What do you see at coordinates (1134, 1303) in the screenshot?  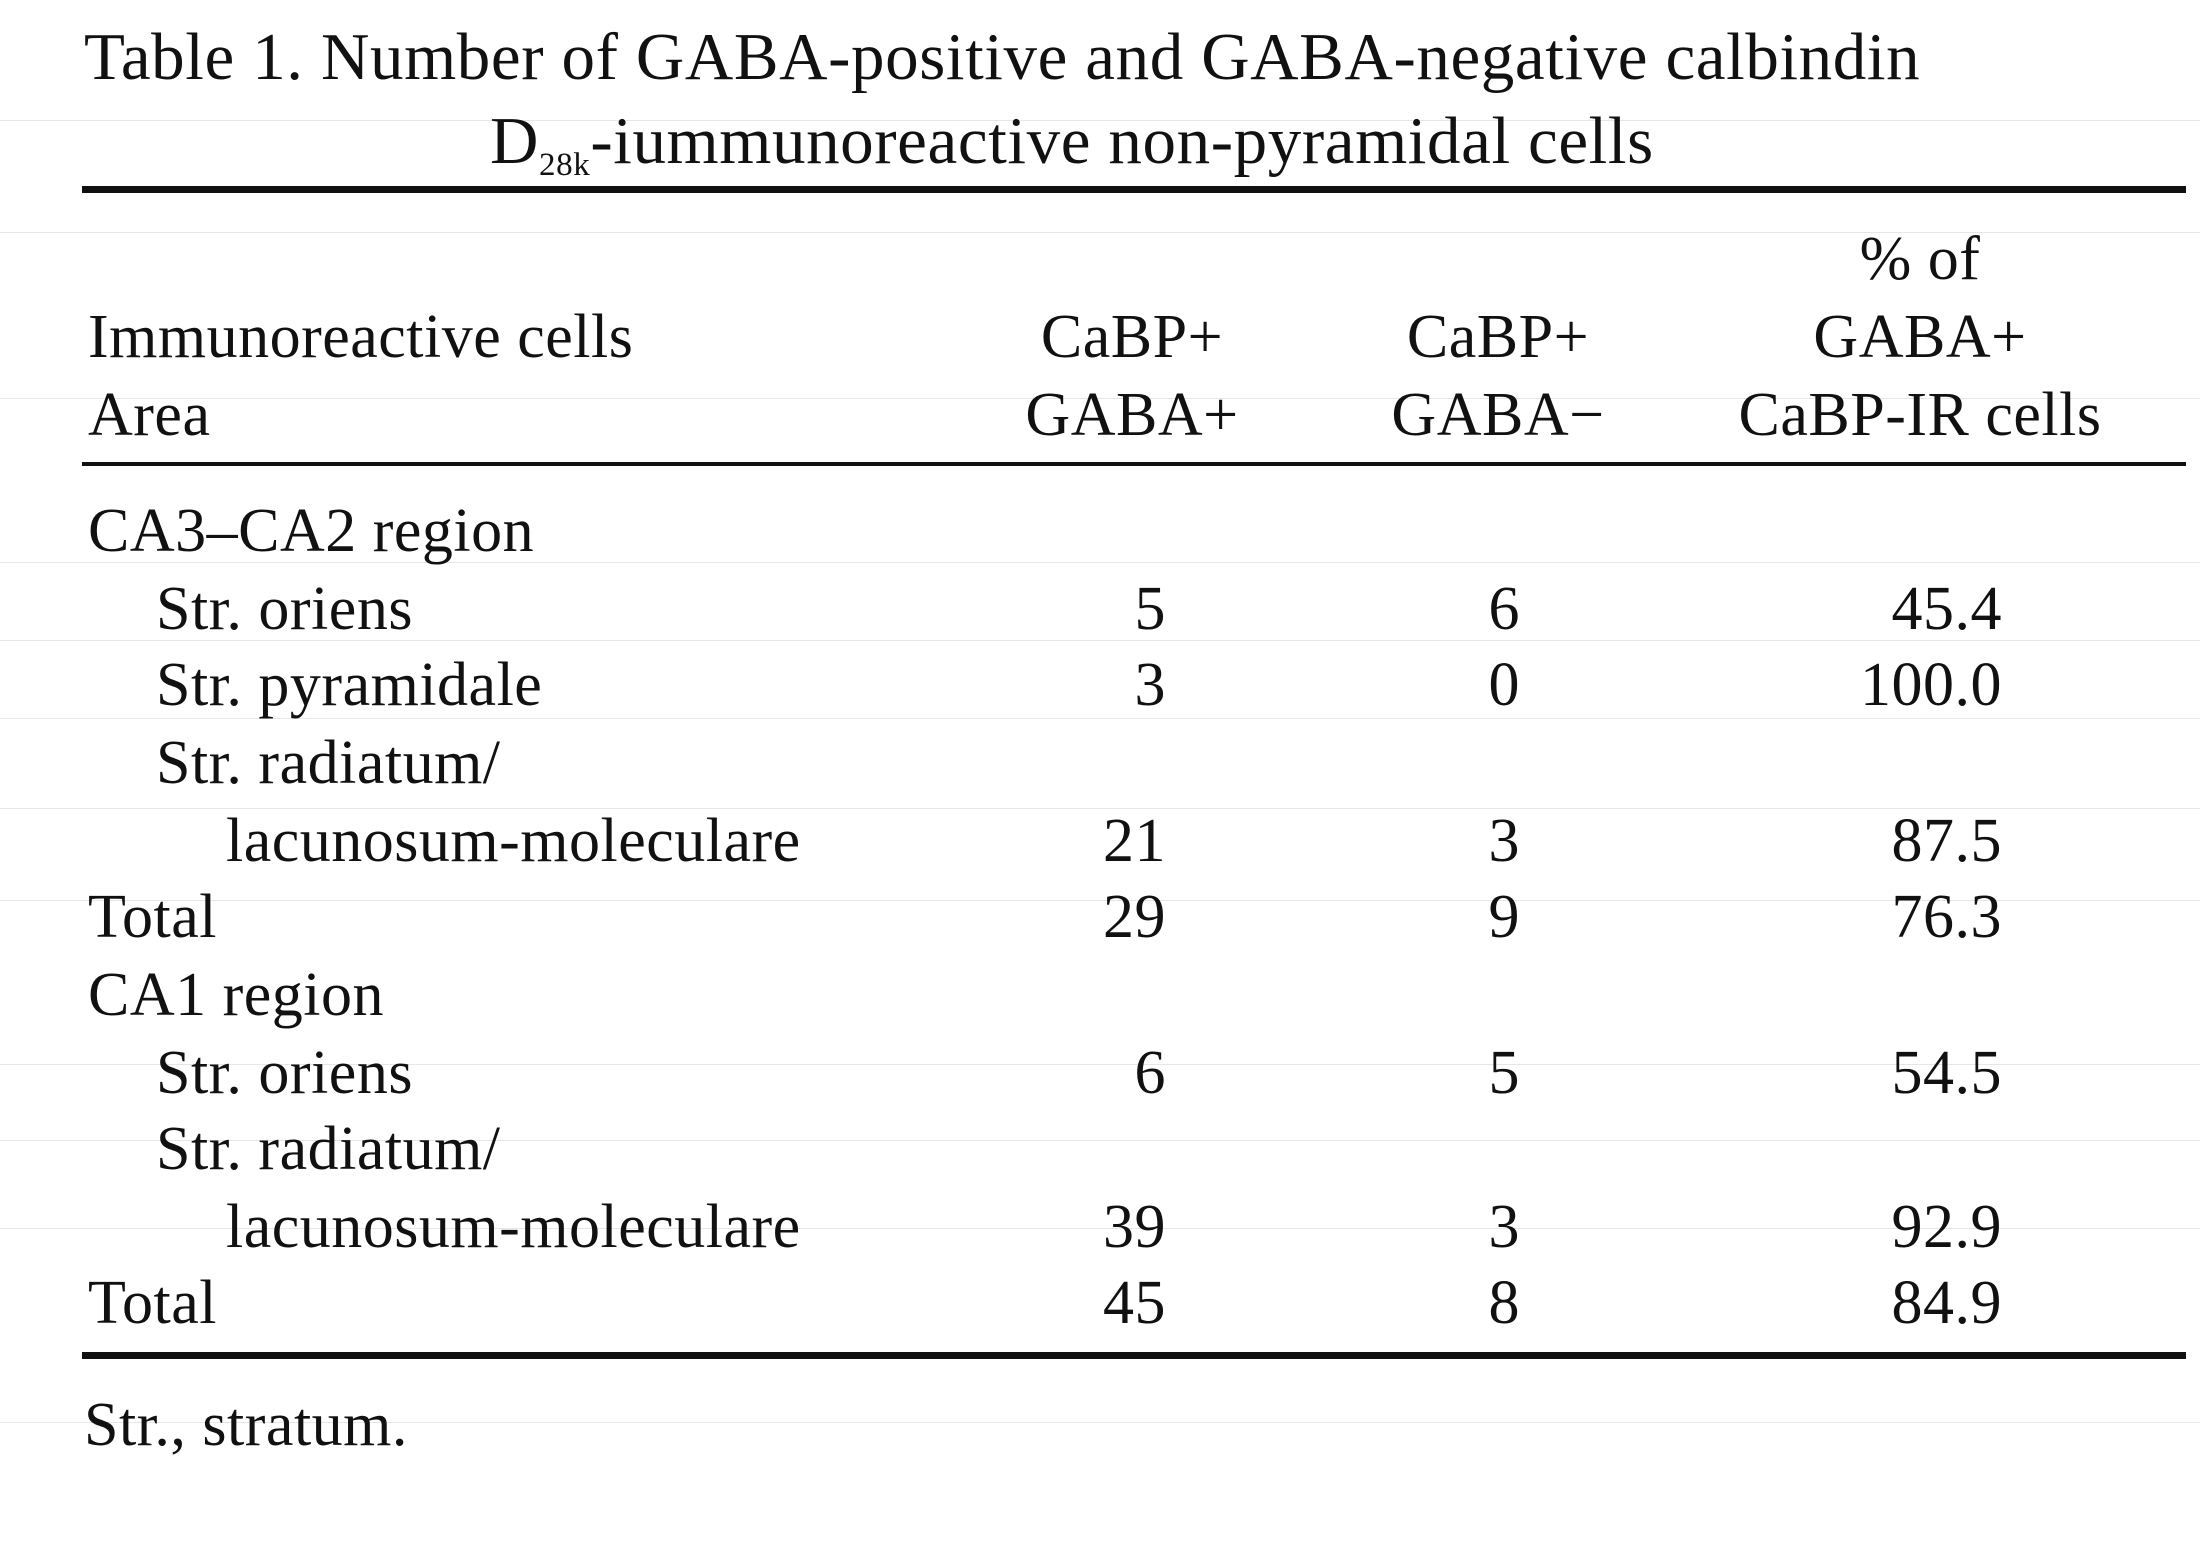 I see `cell-cabp-gaba-plus: 45` at bounding box center [1134, 1303].